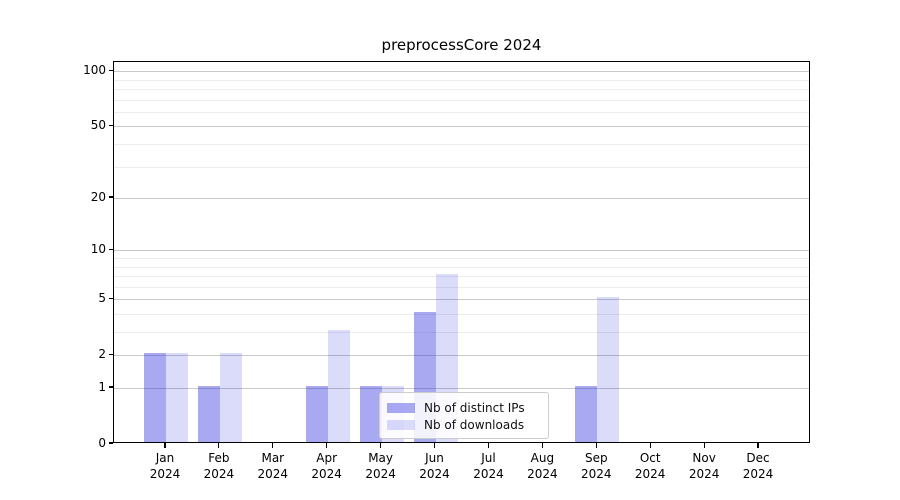  Describe the element at coordinates (488, 466) in the screenshot. I see `x-tick-label: Jul 2024` at that location.